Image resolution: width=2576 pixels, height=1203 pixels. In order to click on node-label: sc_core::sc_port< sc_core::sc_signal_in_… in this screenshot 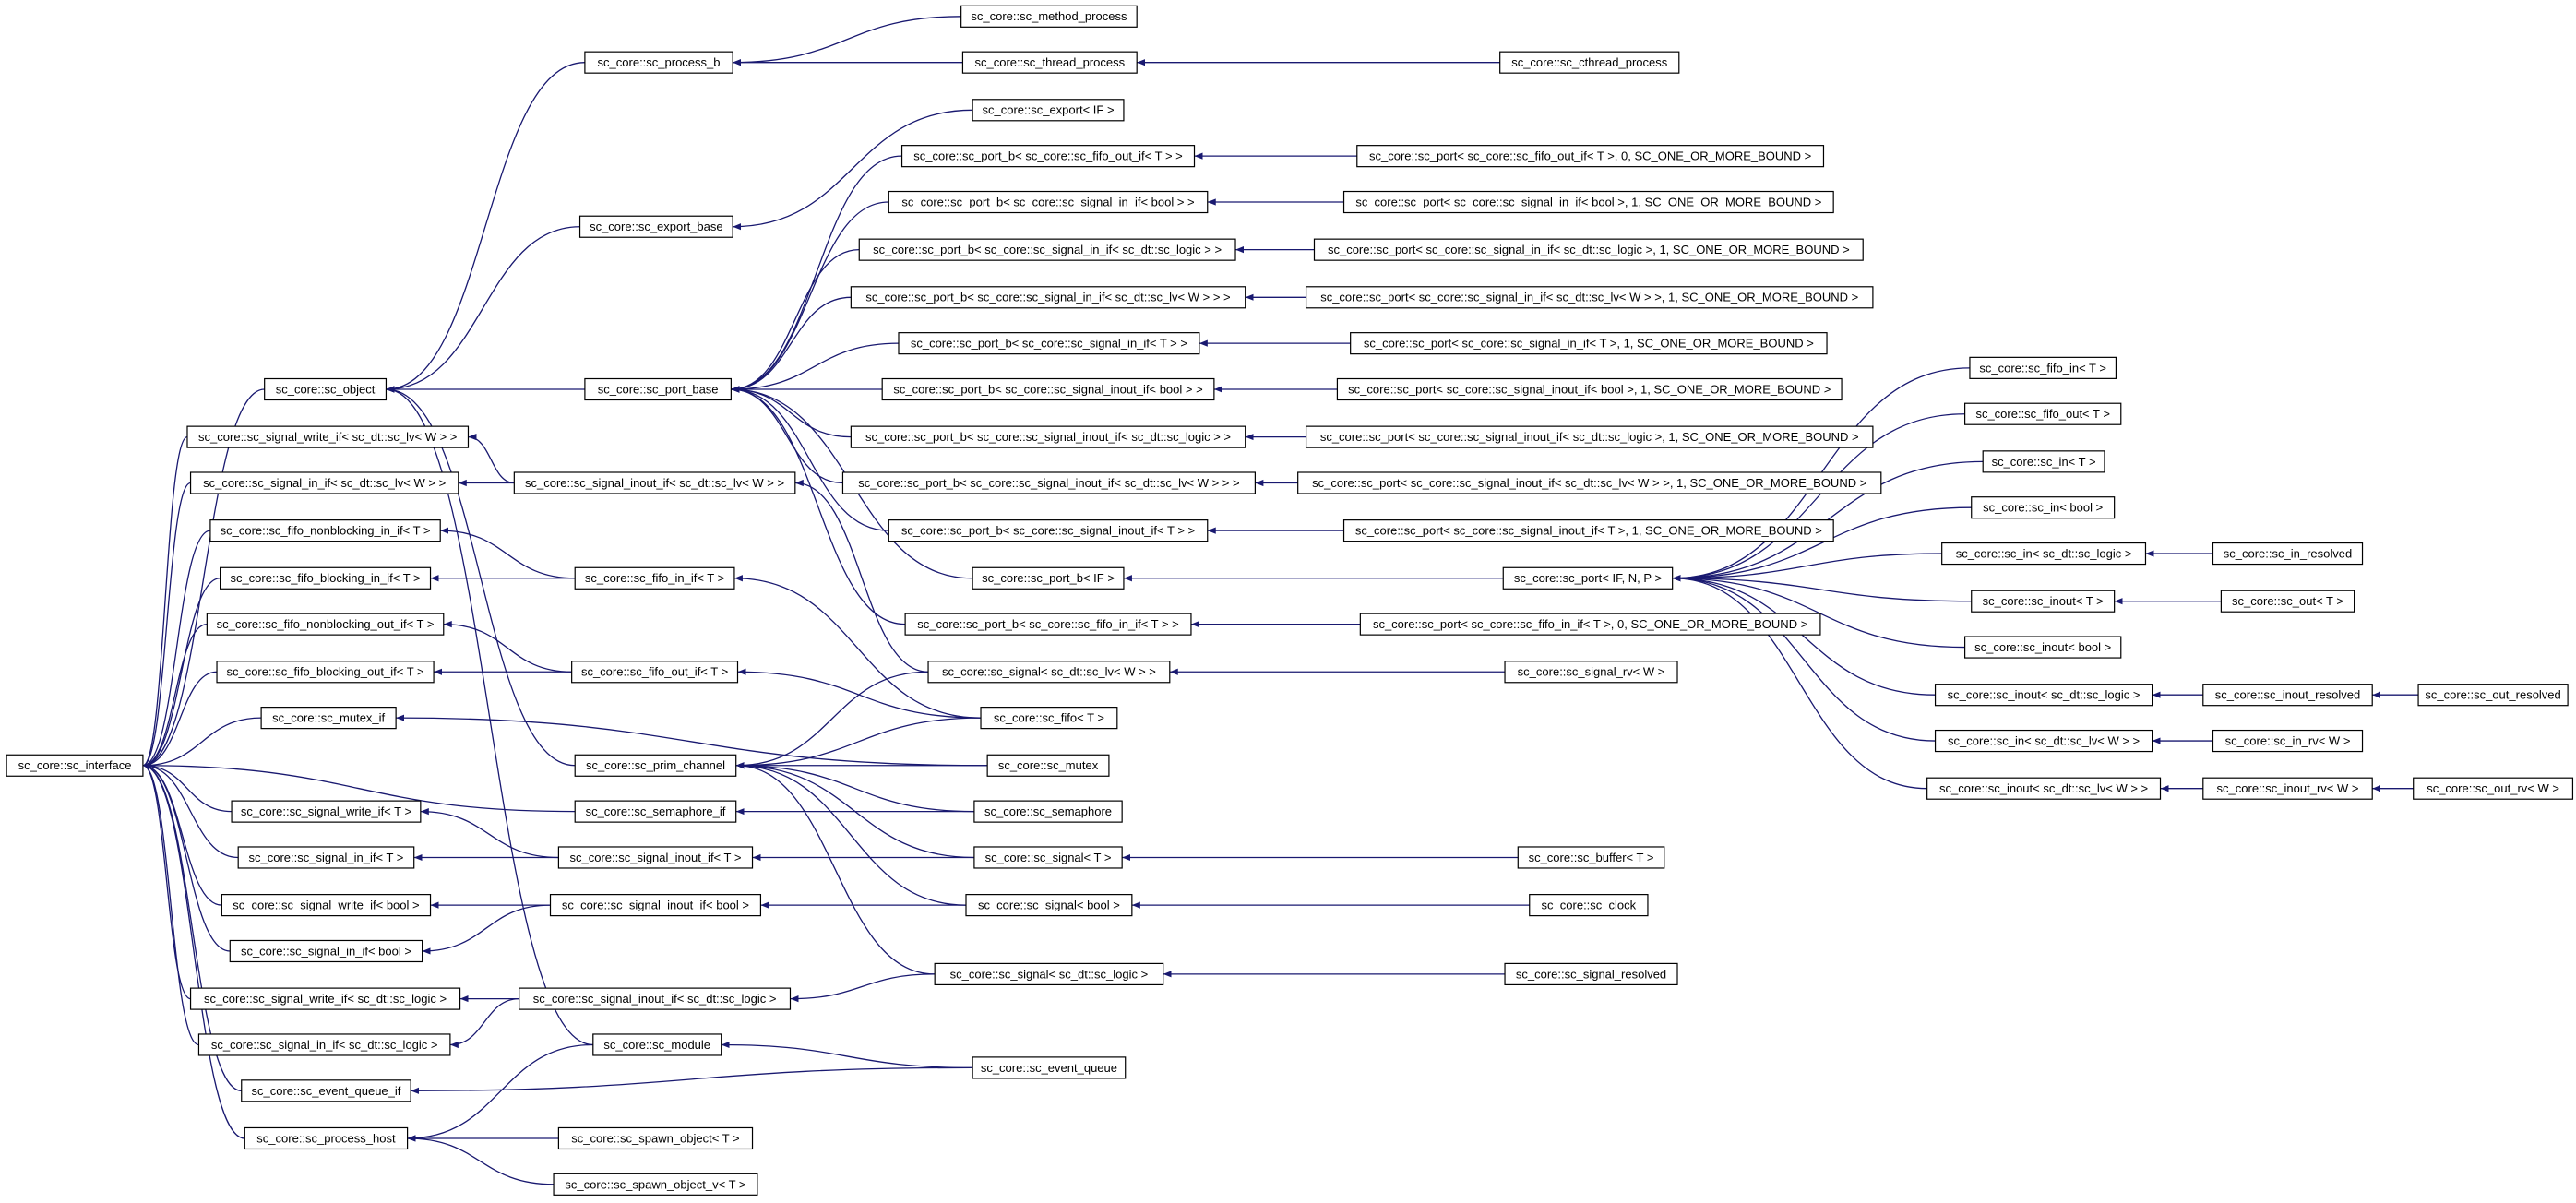, I will do `click(1589, 249)`.